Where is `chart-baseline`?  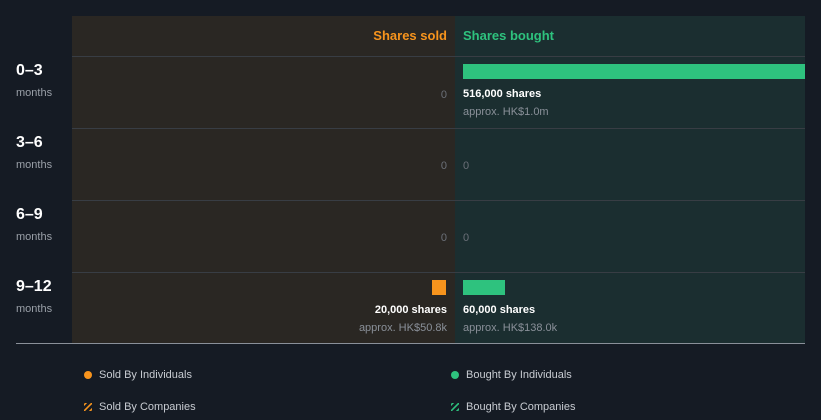
chart-baseline is located at coordinates (410, 343).